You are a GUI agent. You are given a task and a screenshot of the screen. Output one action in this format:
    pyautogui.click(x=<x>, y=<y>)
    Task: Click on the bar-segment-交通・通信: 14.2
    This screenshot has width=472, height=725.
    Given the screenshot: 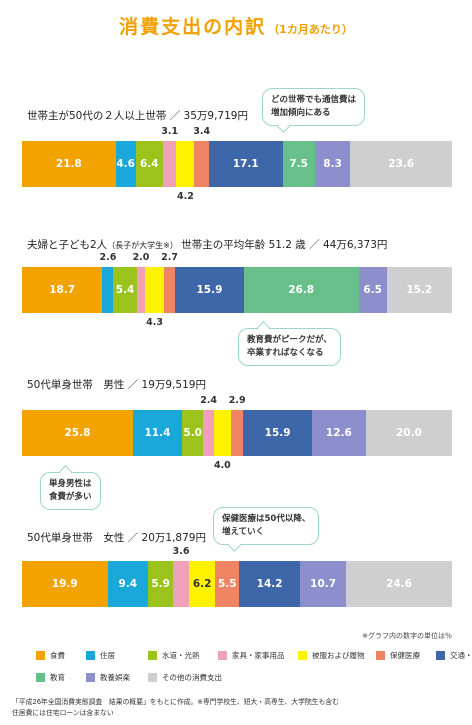 What is the action you would take?
    pyautogui.click(x=270, y=584)
    